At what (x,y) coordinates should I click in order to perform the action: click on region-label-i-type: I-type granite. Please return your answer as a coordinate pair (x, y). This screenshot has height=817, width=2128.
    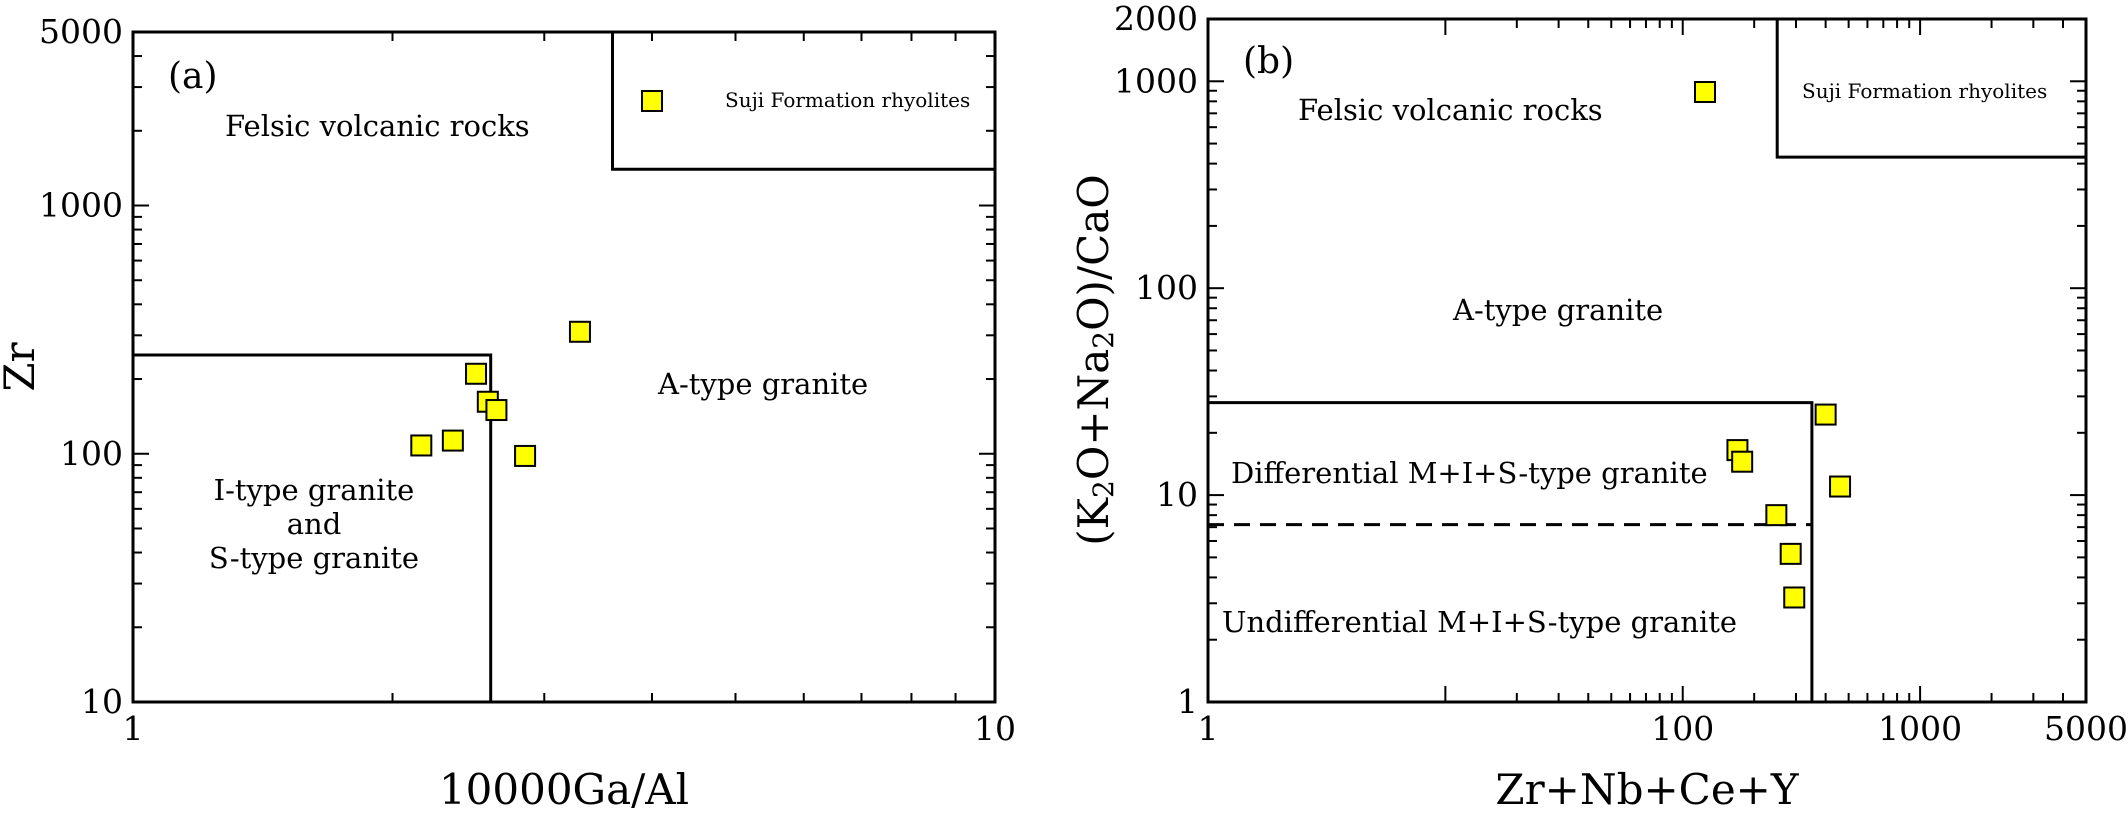
    Looking at the image, I should click on (314, 490).